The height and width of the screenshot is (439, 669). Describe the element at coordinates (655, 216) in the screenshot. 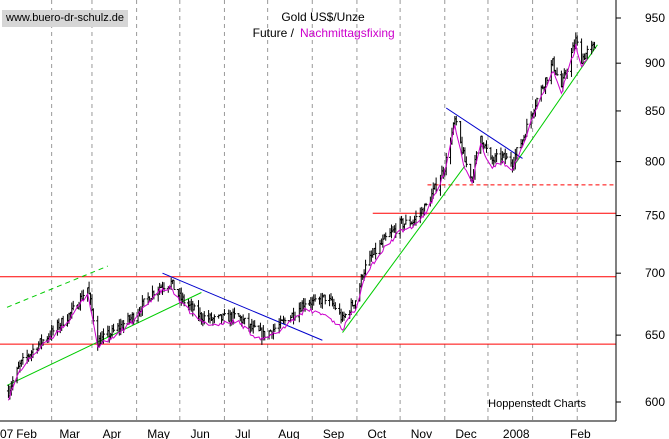

I see `y-tick-label: 750` at that location.